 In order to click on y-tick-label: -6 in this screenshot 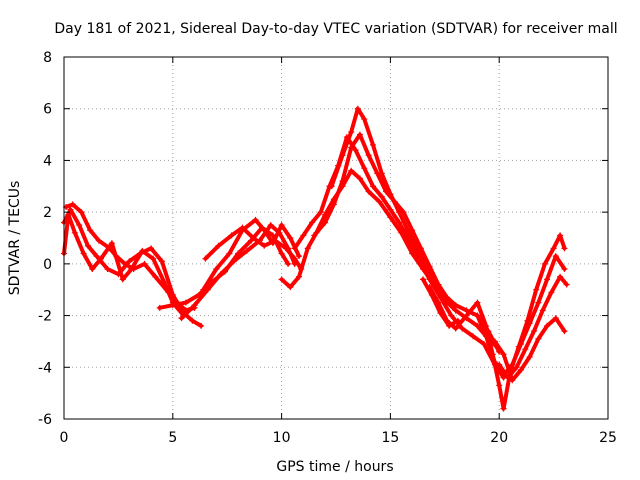, I will do `click(45, 420)`.